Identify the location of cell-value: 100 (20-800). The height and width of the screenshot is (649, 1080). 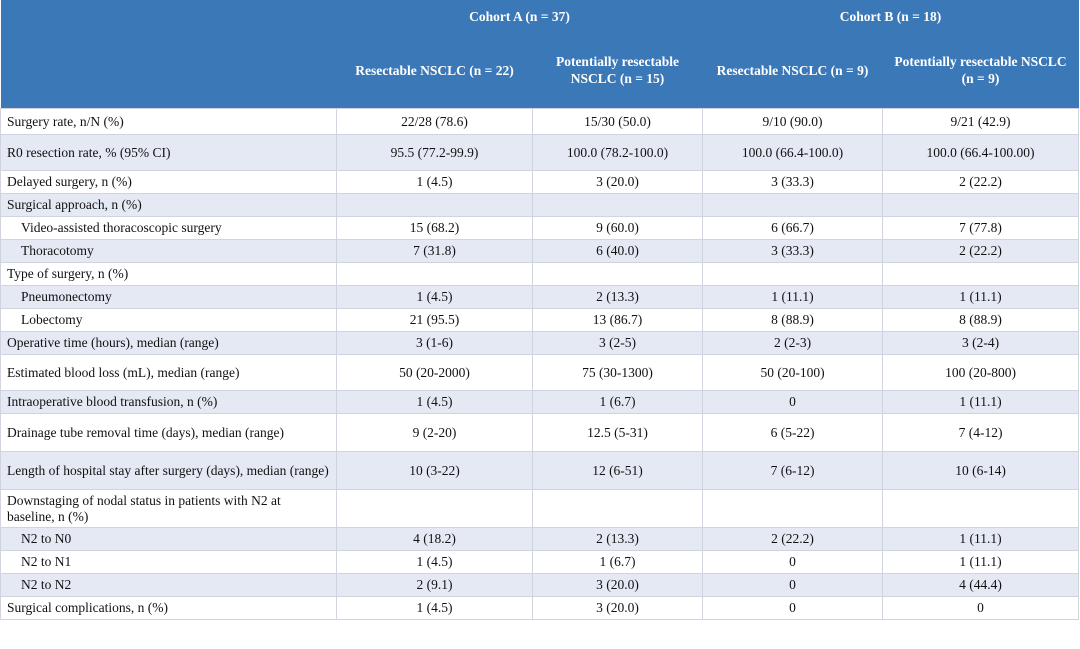
(981, 372).